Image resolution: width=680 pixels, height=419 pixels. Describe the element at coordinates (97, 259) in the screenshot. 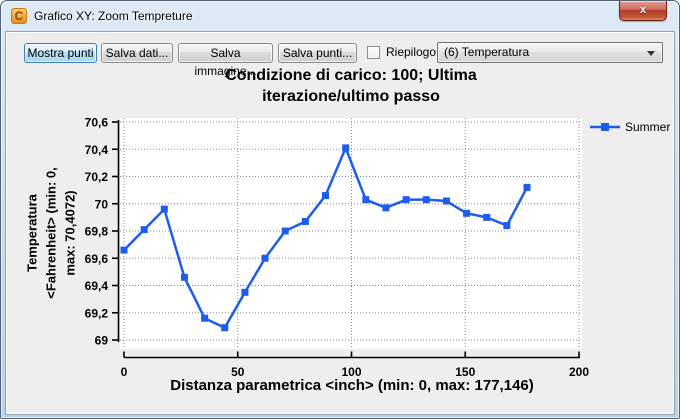

I see `y-tick-label: 69,6` at that location.